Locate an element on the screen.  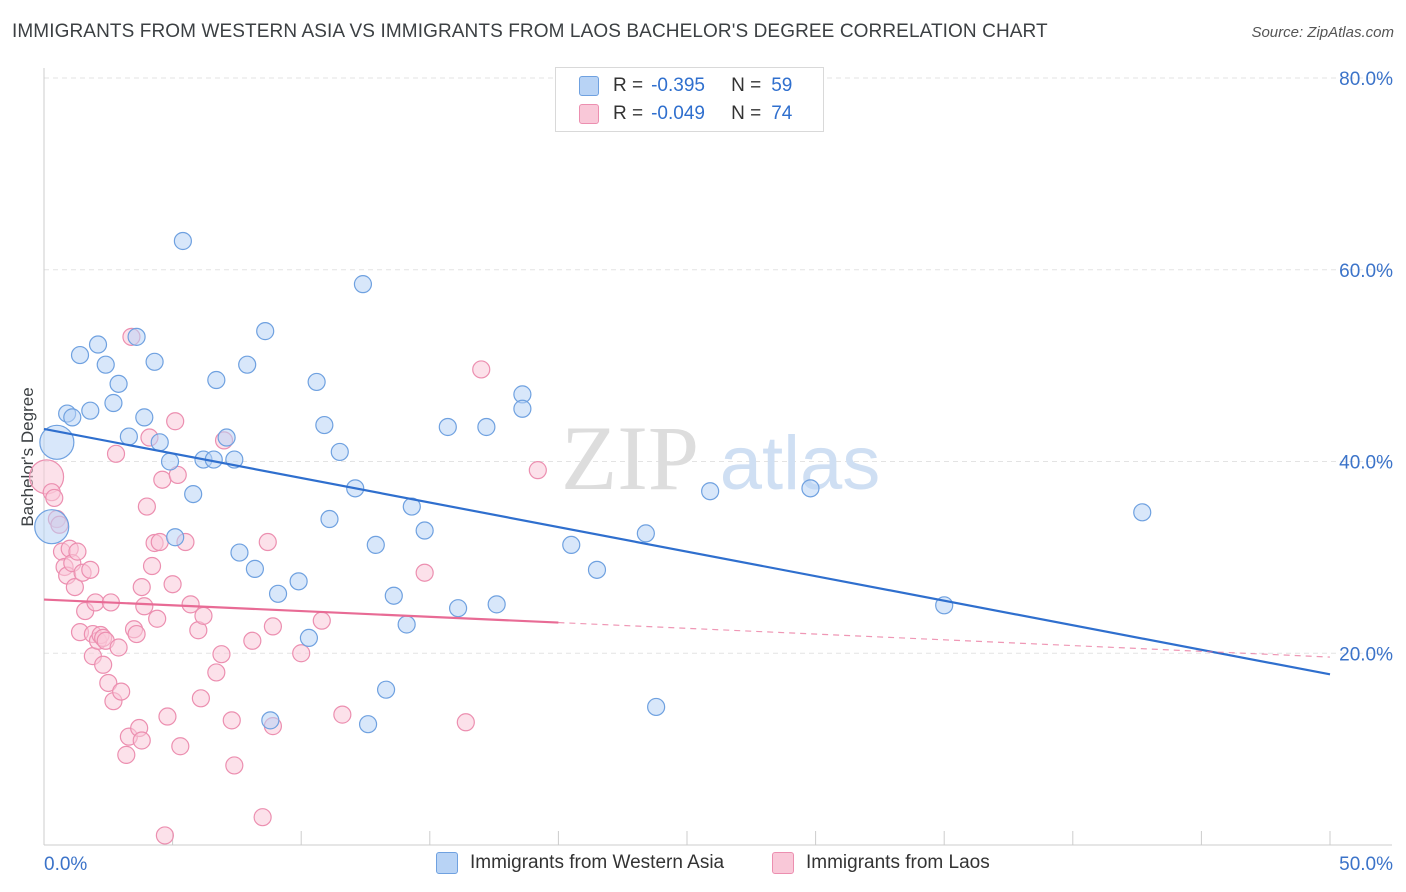
watermark: ZIP atlas is located at coordinates (720, 458).